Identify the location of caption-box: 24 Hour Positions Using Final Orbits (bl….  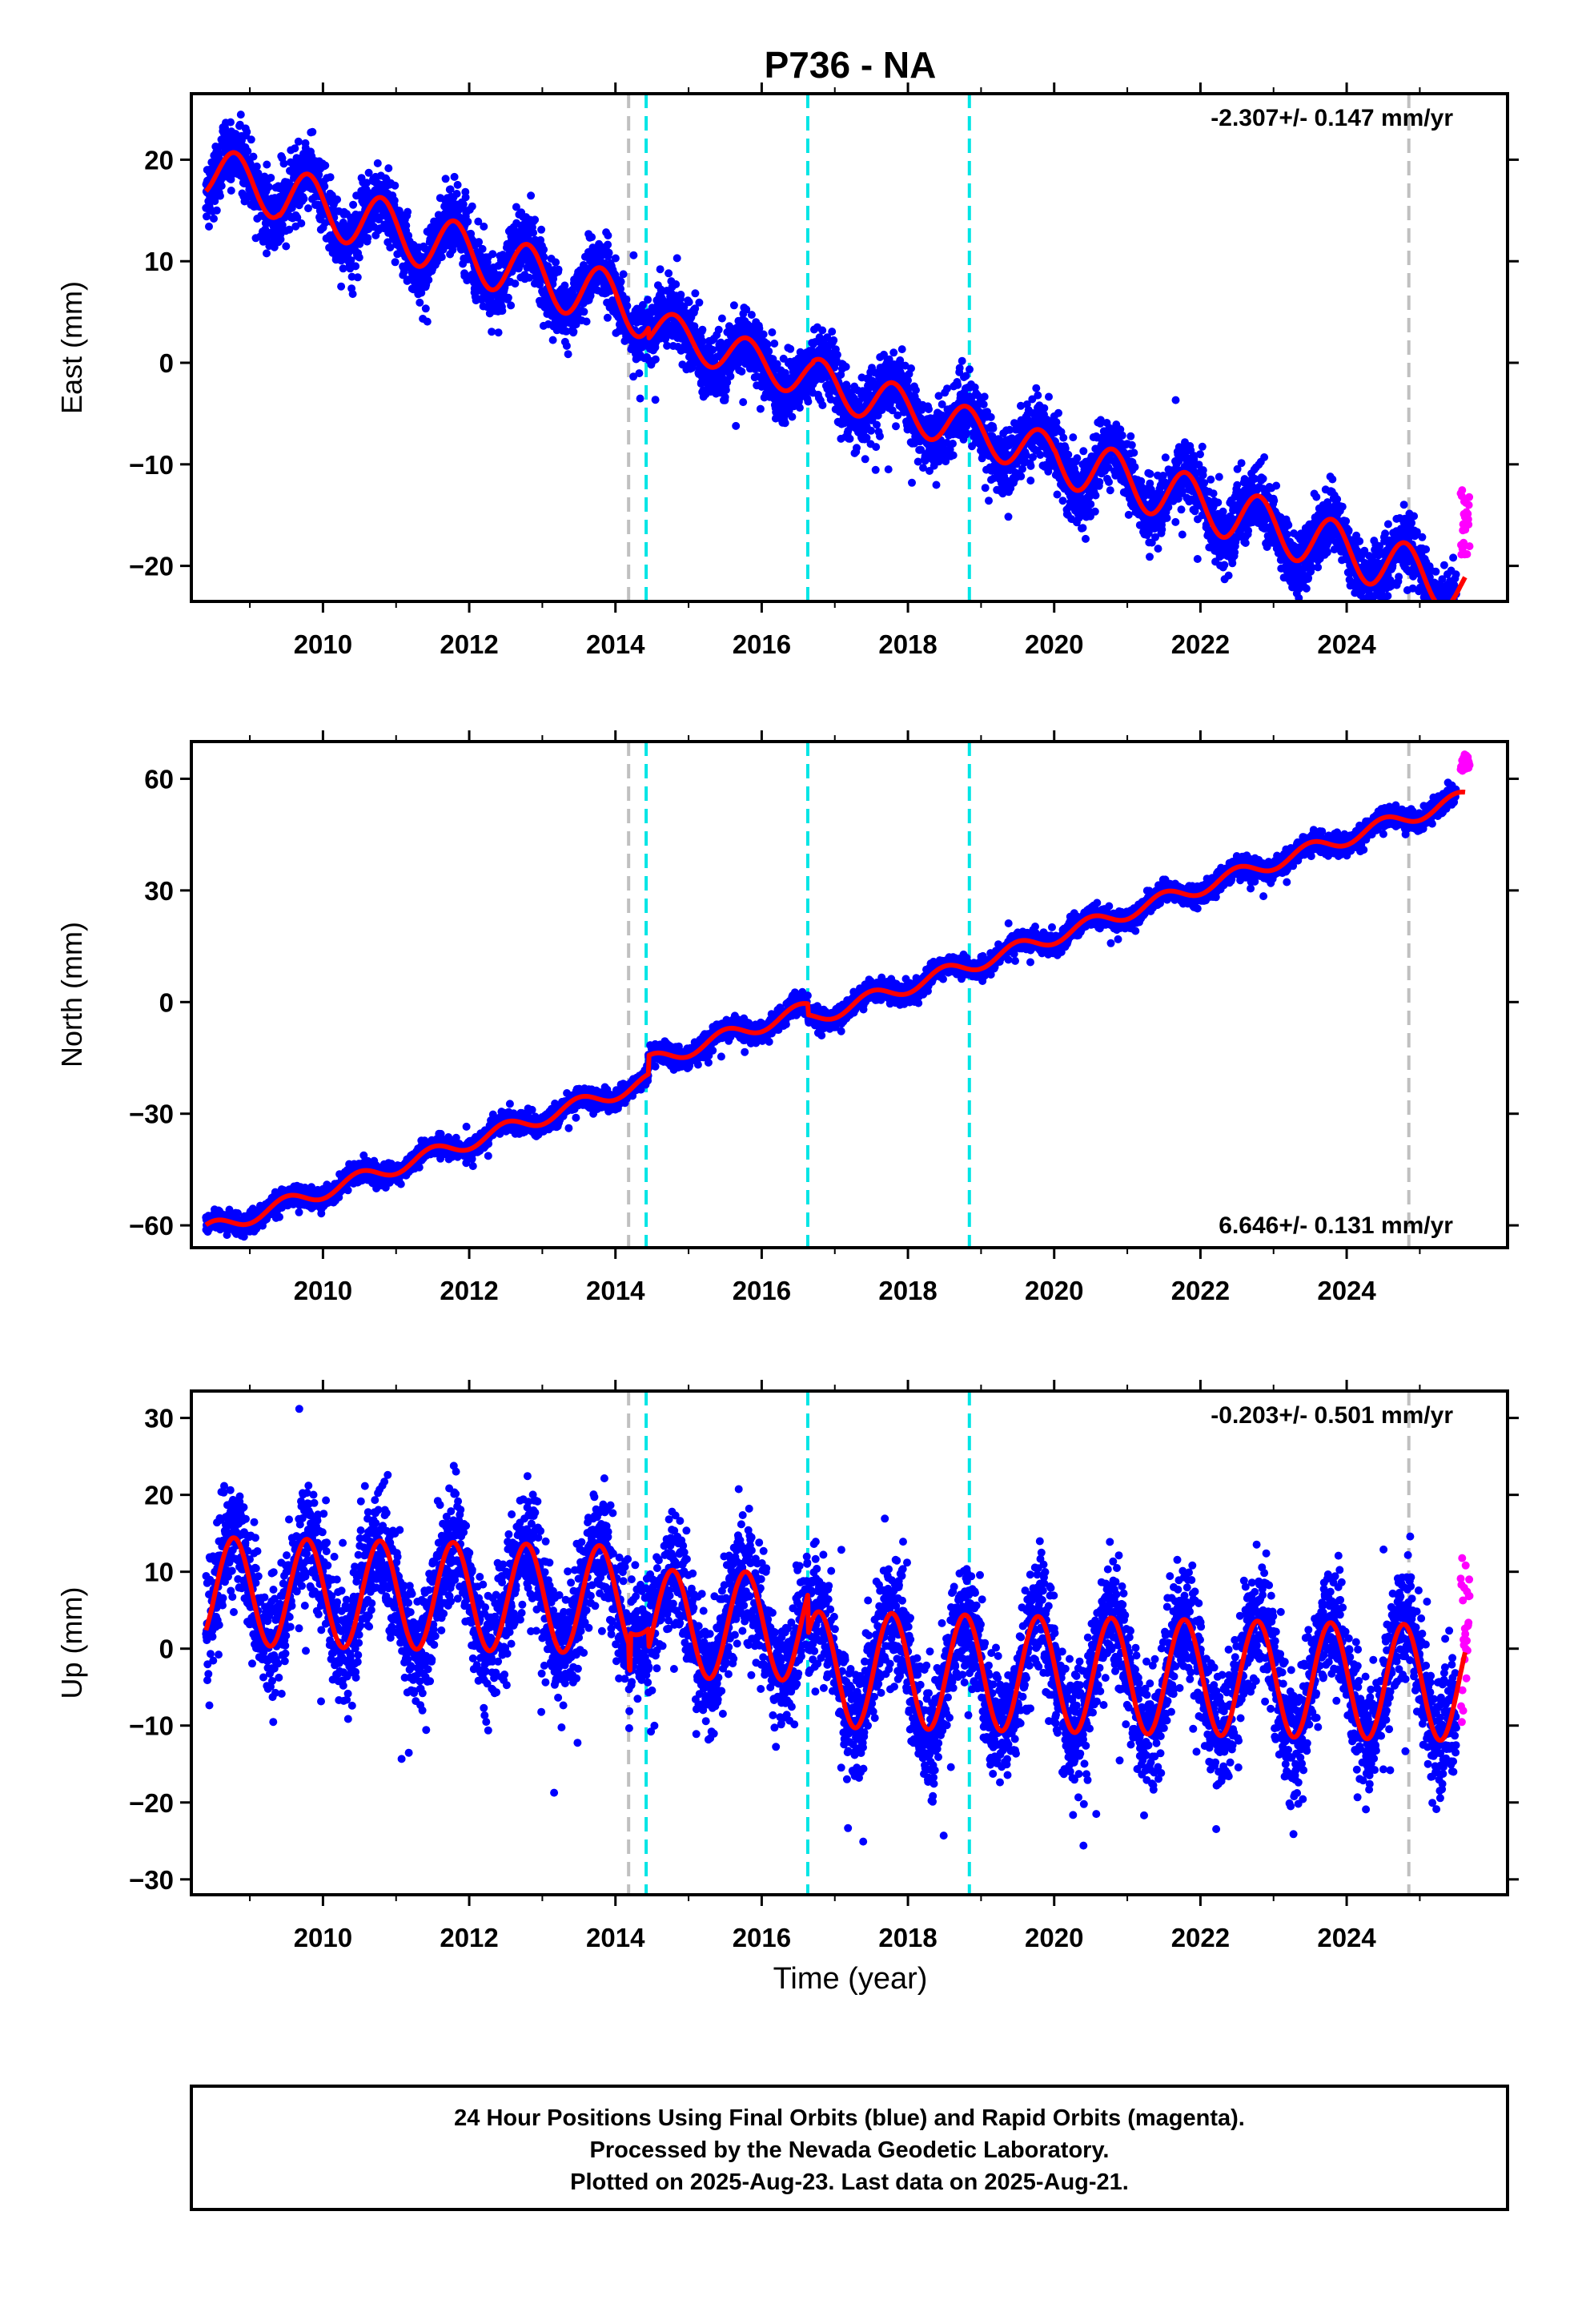
(849, 2148).